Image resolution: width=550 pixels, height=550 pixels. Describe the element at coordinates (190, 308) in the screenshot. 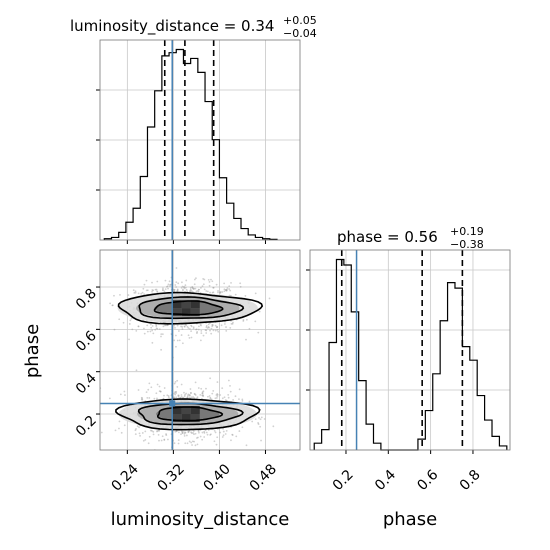

I see `density-contour` at that location.